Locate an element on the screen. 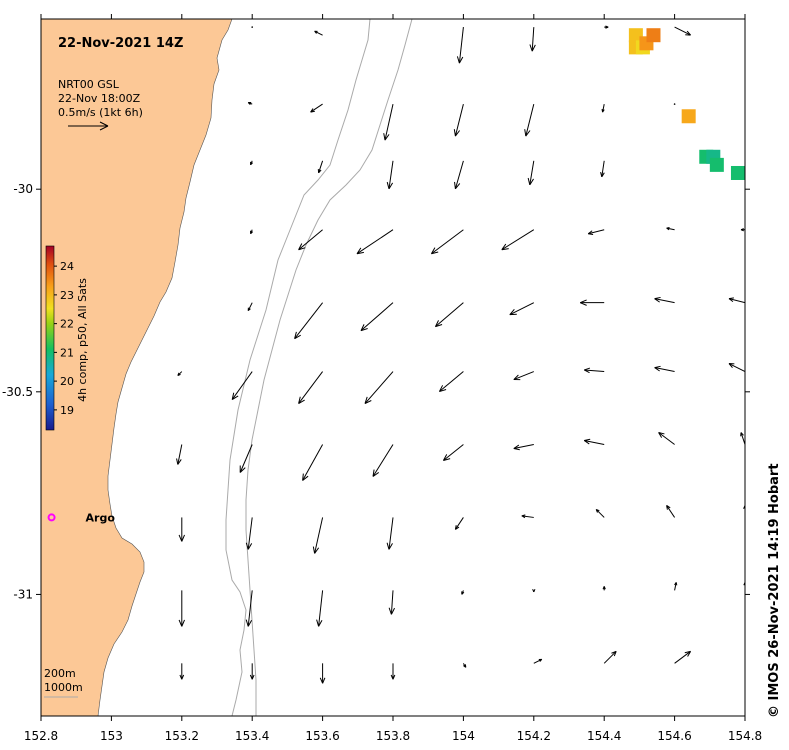 This screenshot has width=789, height=750. colorbar-tick-label: 21 is located at coordinates (67, 352).